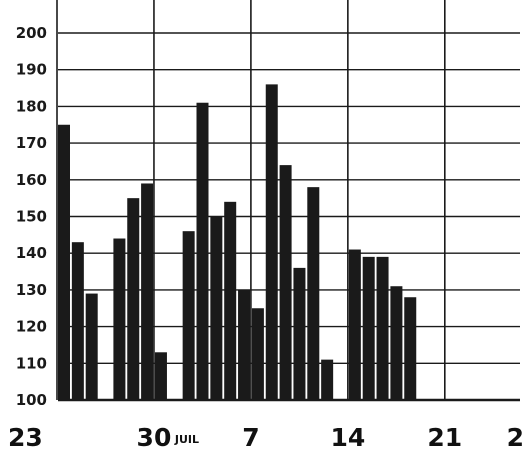 This screenshot has width=527, height=455. Describe the element at coordinates (31, 253) in the screenshot. I see `y-tick-label: 140` at that location.